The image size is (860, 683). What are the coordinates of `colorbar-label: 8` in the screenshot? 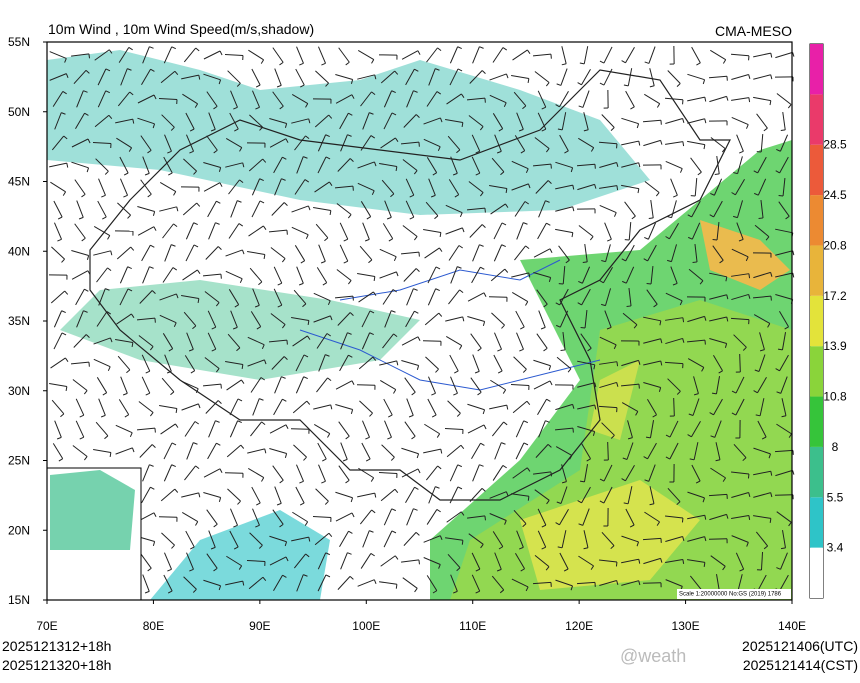 It's located at (835, 447).